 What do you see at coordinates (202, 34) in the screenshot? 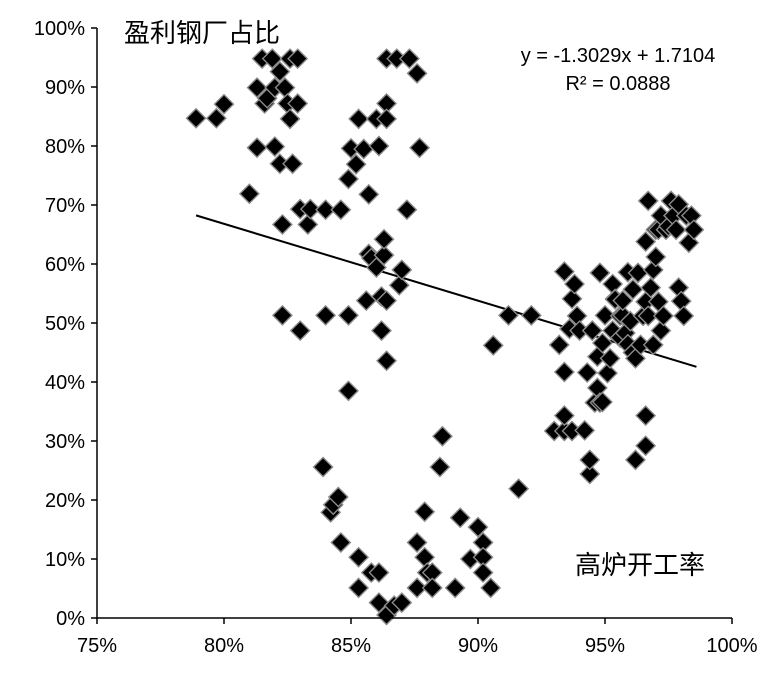
I see `y-axis-title: 盈利钢厂占比` at bounding box center [202, 34].